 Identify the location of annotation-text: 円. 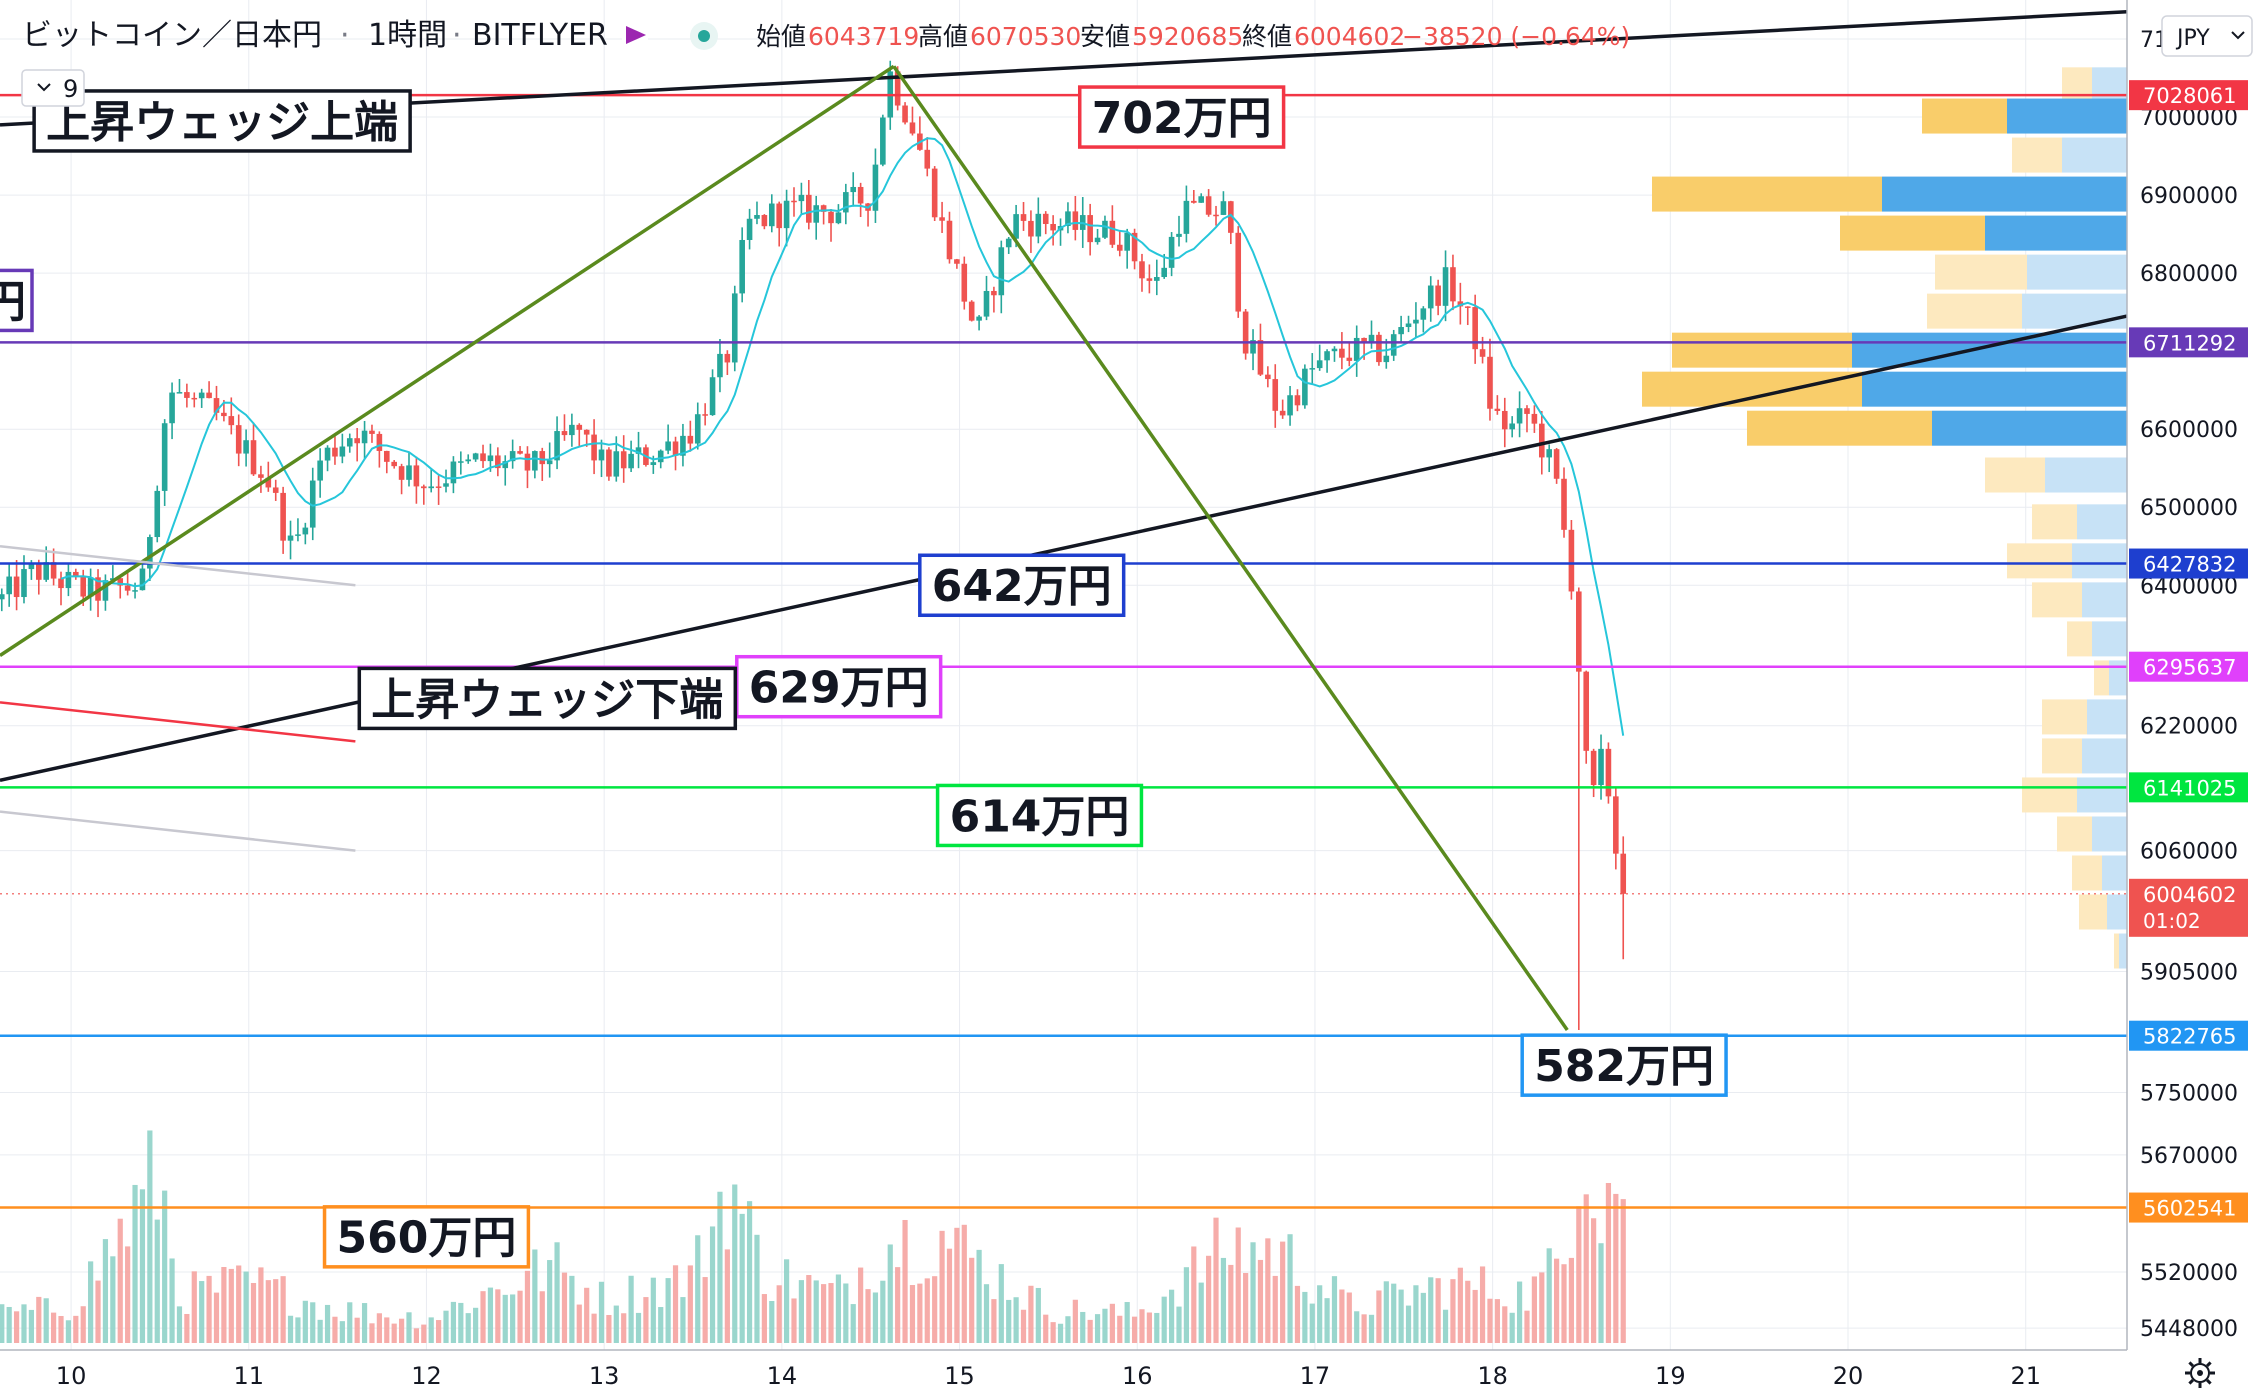
(13, 301).